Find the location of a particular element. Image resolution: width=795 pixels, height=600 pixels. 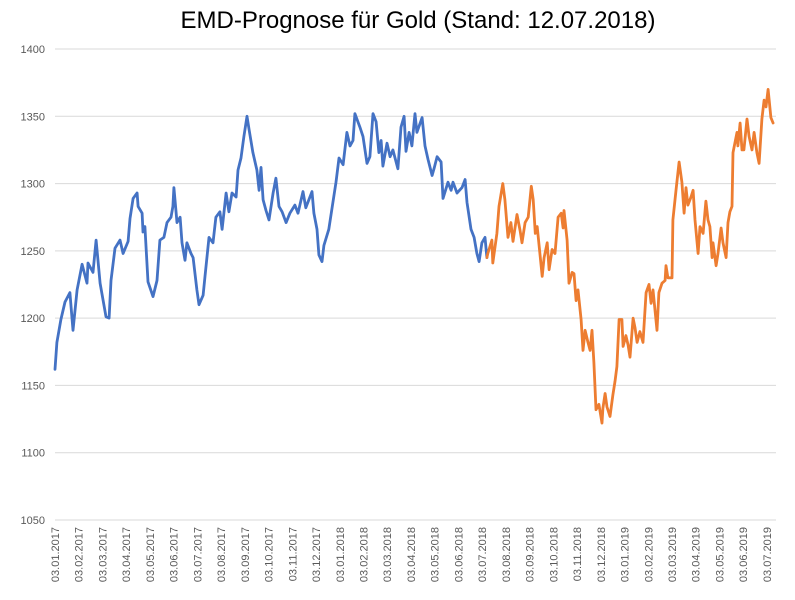

x-tick-label: 03.09.2017 is located at coordinates (246, 554).